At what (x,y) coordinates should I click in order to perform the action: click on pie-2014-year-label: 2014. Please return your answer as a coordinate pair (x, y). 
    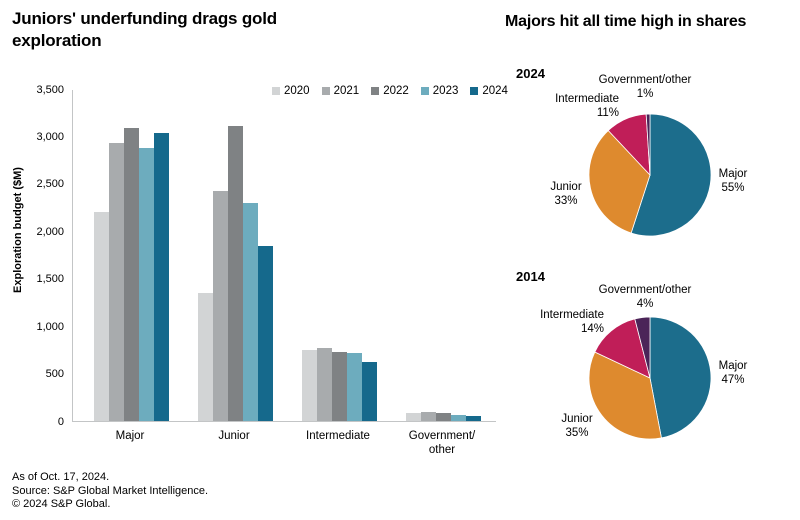
    Looking at the image, I should click on (530, 276).